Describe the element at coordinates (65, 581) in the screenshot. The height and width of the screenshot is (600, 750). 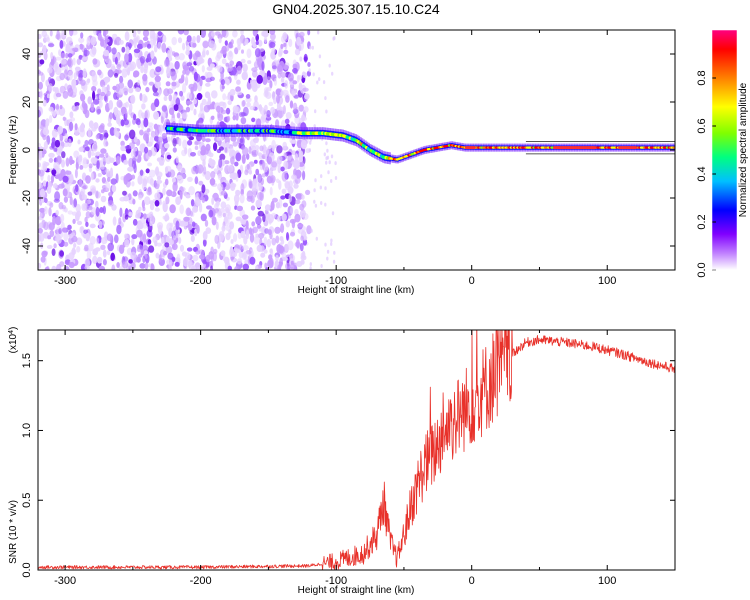
I see `x-tick-label: -300` at that location.